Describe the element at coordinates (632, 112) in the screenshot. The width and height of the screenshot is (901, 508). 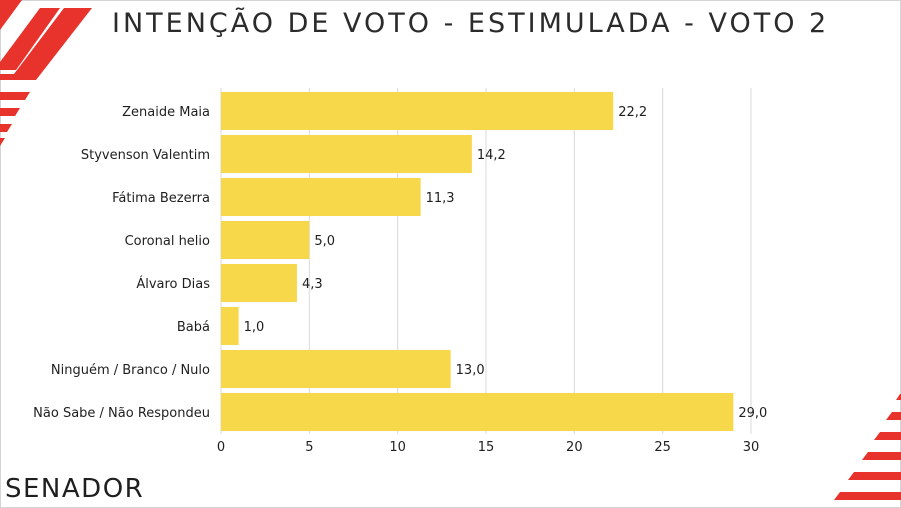
I see `data-label: 22,2` at that location.